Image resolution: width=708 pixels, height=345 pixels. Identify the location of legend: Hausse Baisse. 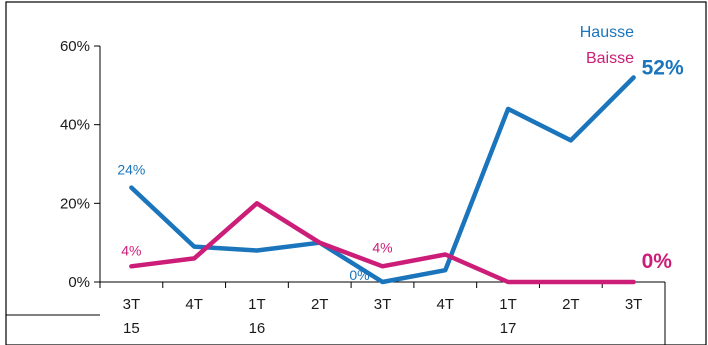
(607, 45).